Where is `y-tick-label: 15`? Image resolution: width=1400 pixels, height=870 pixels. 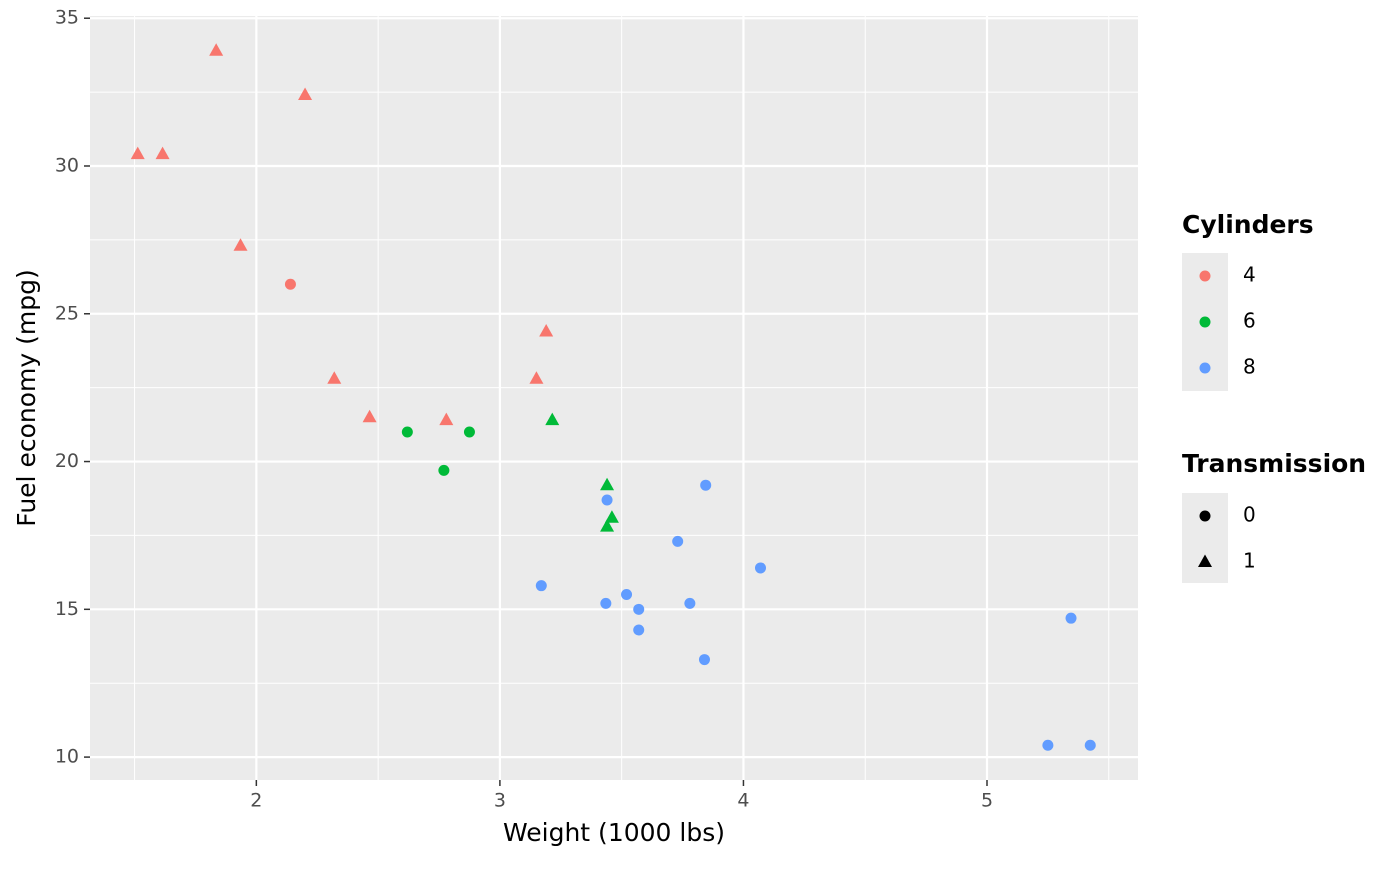
y-tick-label: 15 is located at coordinates (67, 609).